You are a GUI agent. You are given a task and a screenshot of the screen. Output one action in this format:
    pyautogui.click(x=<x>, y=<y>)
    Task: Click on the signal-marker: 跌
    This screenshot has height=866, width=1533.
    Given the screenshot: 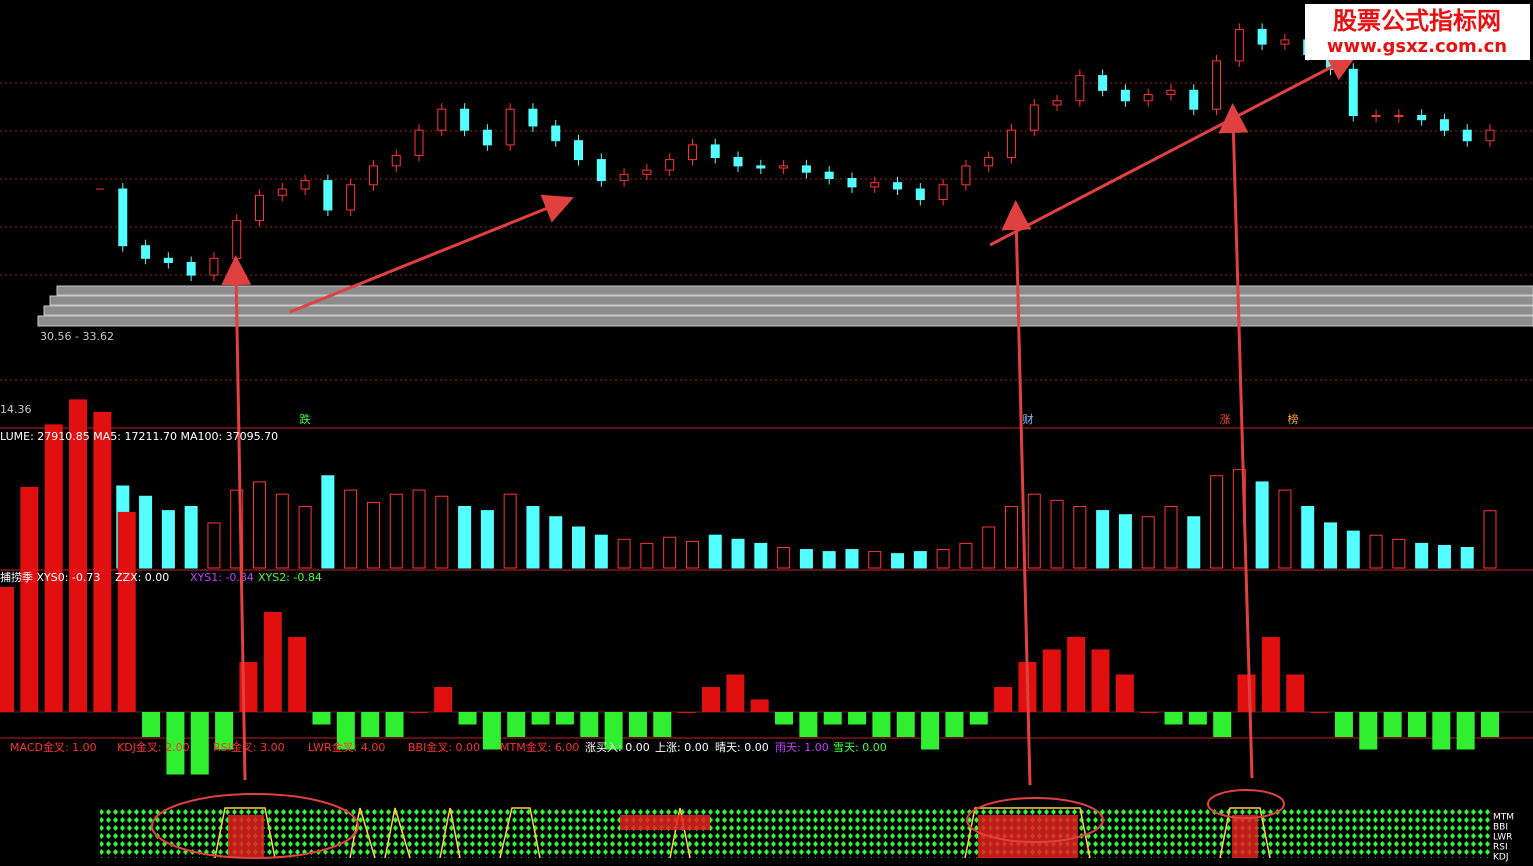 What is the action you would take?
    pyautogui.click(x=305, y=419)
    